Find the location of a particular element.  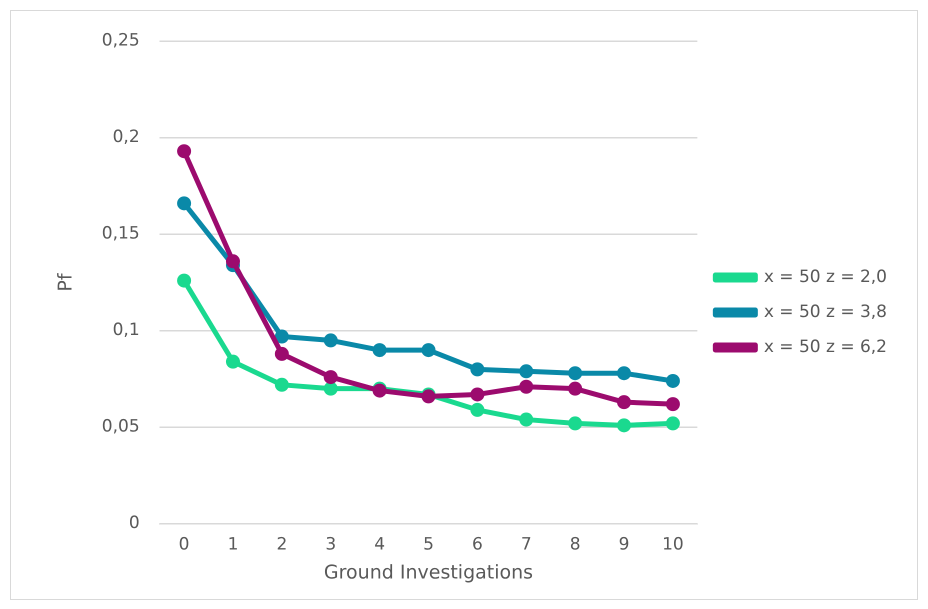

y-tick-label: 0,25 is located at coordinates (121, 40).